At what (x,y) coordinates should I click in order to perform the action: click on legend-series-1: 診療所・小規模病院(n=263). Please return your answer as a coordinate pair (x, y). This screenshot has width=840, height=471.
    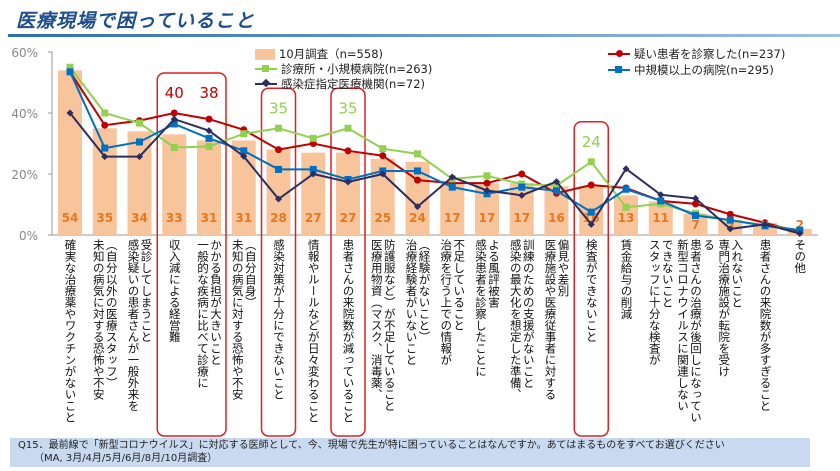
    Looking at the image, I should click on (343, 69).